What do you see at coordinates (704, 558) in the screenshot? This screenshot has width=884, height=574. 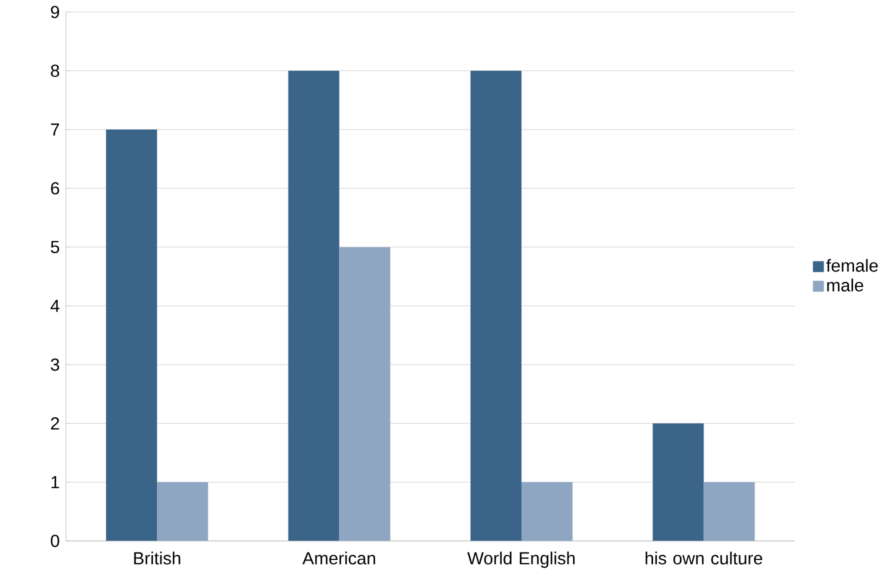 I see `x-tick-label: his own culture` at bounding box center [704, 558].